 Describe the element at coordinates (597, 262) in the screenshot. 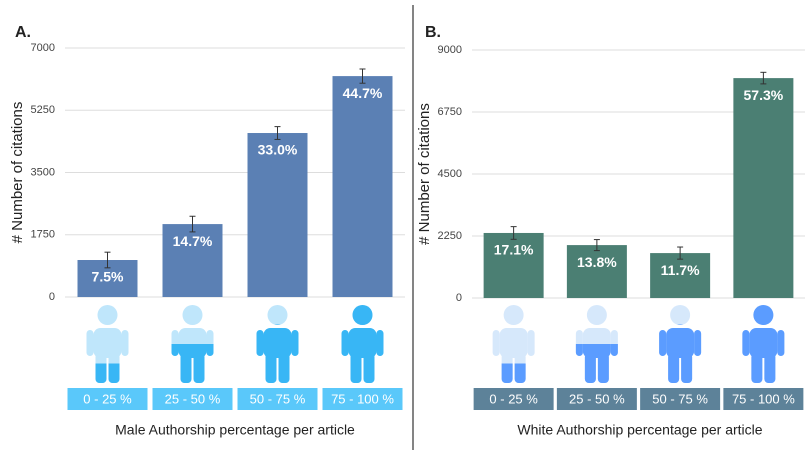

I see `bar-label: 13.8%` at that location.